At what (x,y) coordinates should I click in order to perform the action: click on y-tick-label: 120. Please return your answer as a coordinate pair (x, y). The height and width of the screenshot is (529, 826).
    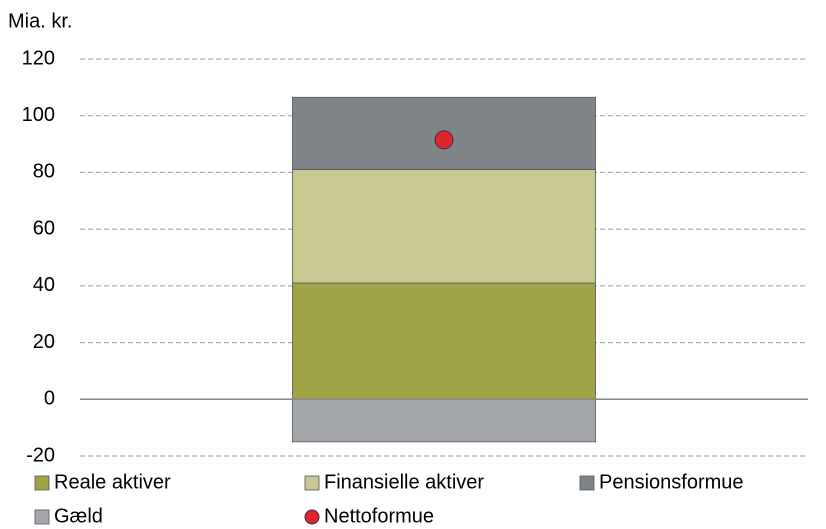
    Looking at the image, I should click on (38, 58).